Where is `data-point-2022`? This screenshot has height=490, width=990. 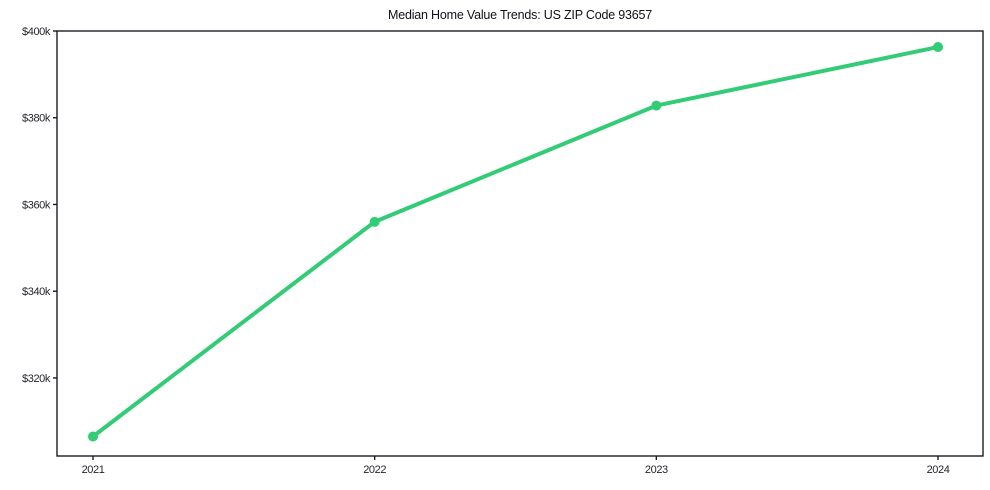
data-point-2022 is located at coordinates (374, 221).